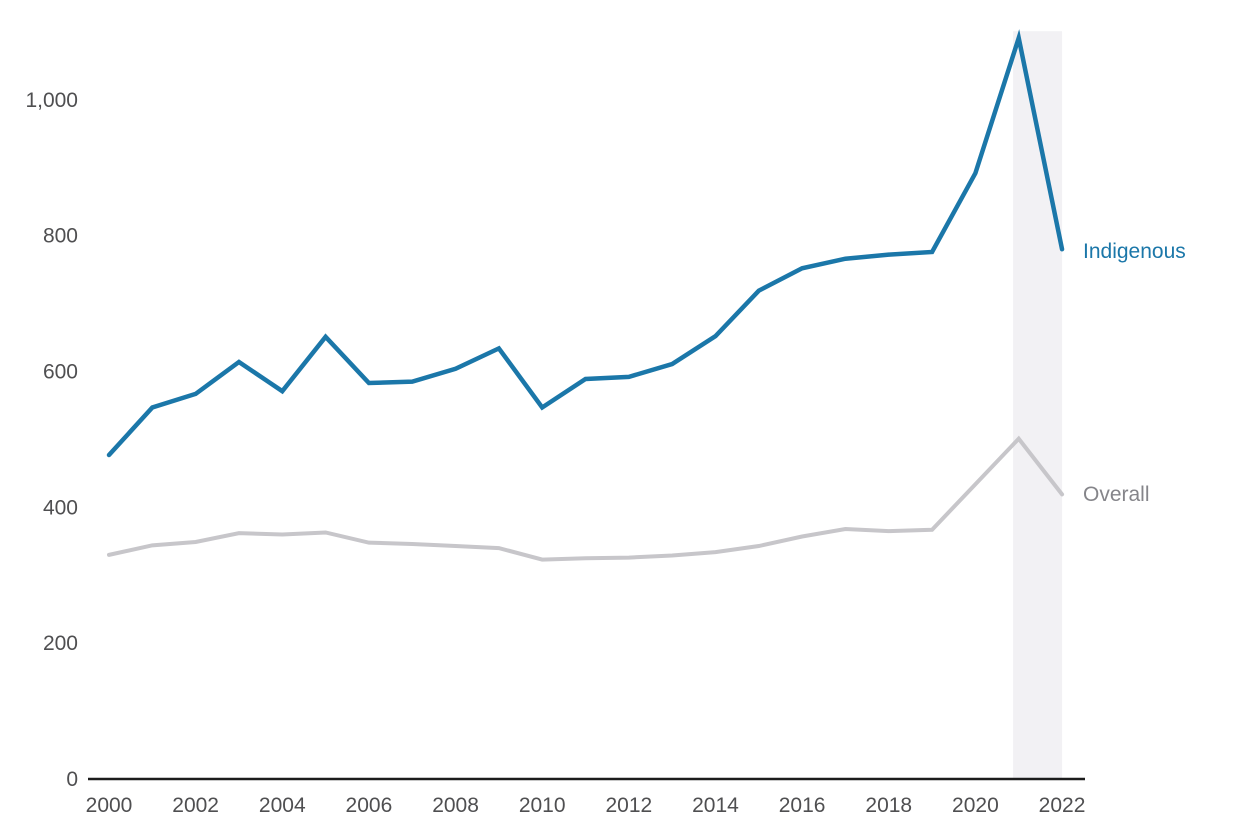  I want to click on x-tick-label: 2022, so click(1062, 805).